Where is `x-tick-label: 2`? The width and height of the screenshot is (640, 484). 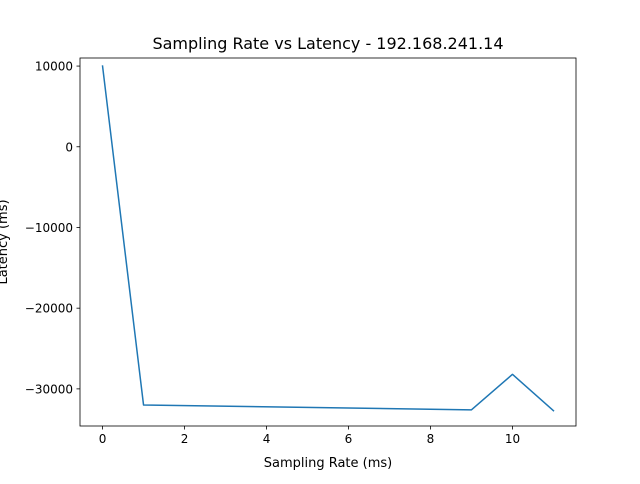 x-tick-label: 2 is located at coordinates (185, 439).